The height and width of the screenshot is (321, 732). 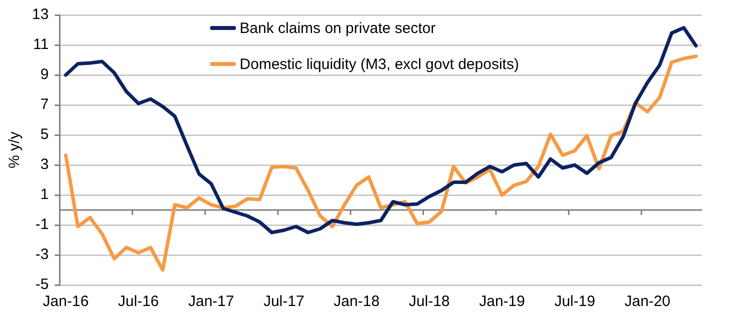 I want to click on y-tick-label: -3, so click(x=42, y=255).